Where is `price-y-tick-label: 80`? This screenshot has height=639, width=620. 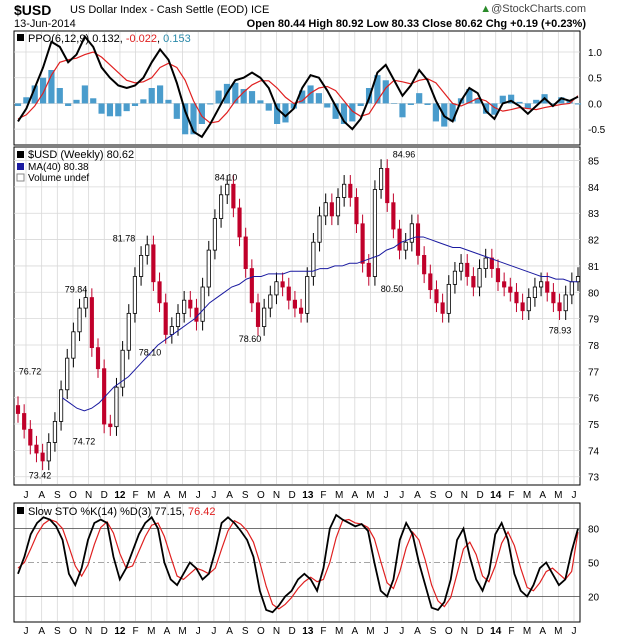 price-y-tick-label: 80 is located at coordinates (594, 293).